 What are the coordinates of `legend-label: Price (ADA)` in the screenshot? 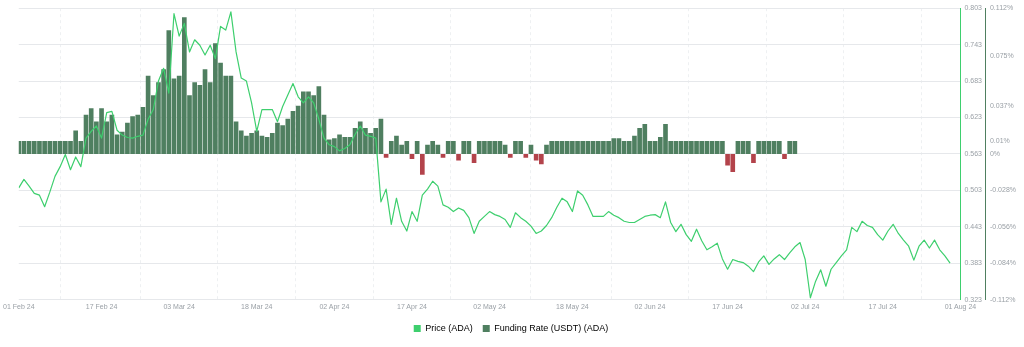 It's located at (449, 327).